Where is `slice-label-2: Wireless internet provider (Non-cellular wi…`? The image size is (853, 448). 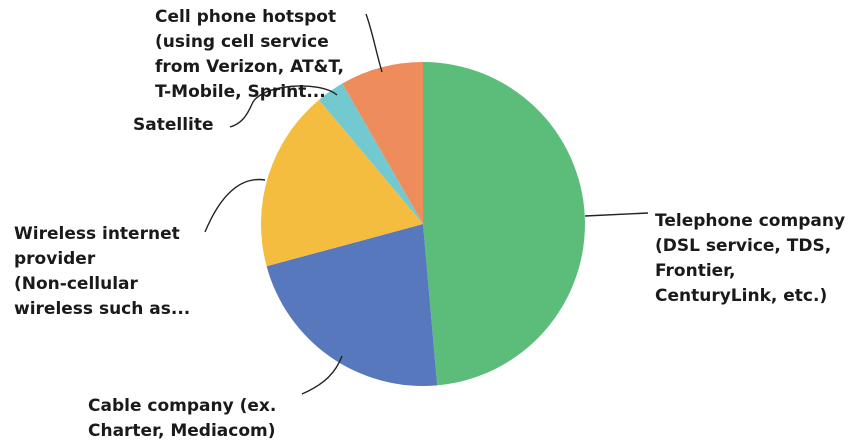 slice-label-2: Wireless internet provider (Non-cellular wi… is located at coordinates (102, 271).